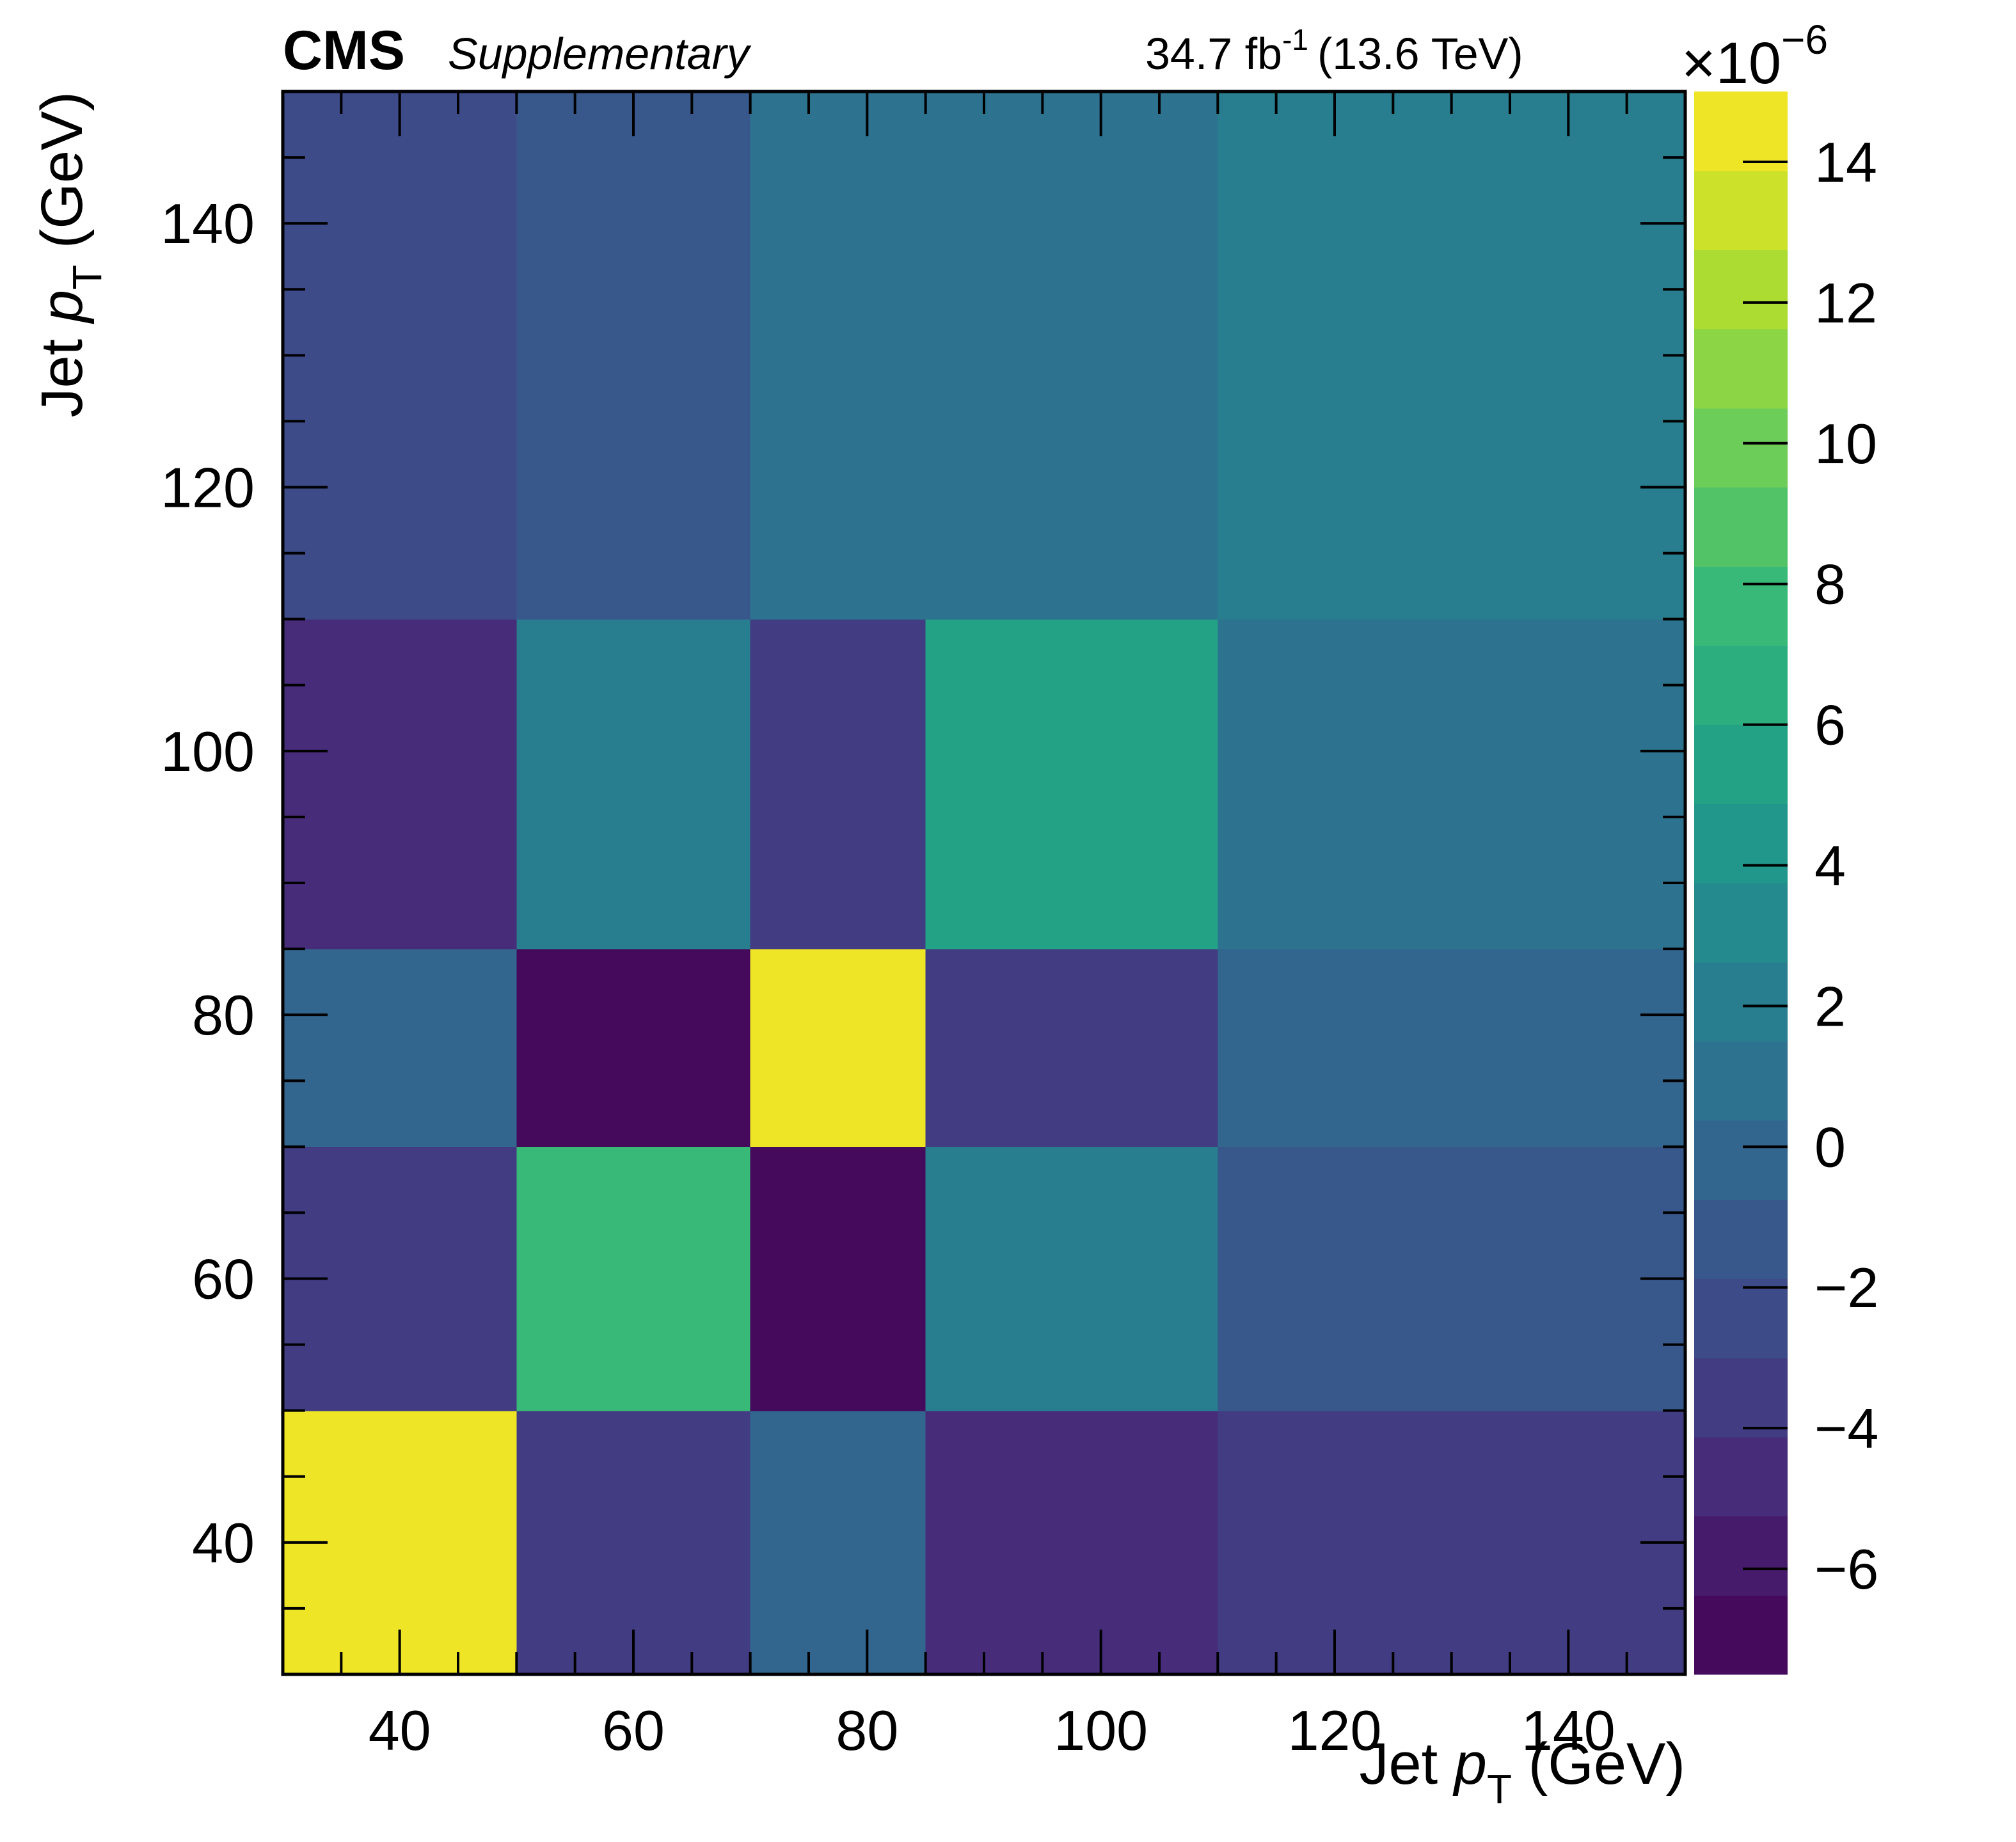 This screenshot has height=1842, width=2016. What do you see at coordinates (992, 1731) in the screenshot?
I see `x-tick-labels: 40 60 80 100 120 140` at bounding box center [992, 1731].